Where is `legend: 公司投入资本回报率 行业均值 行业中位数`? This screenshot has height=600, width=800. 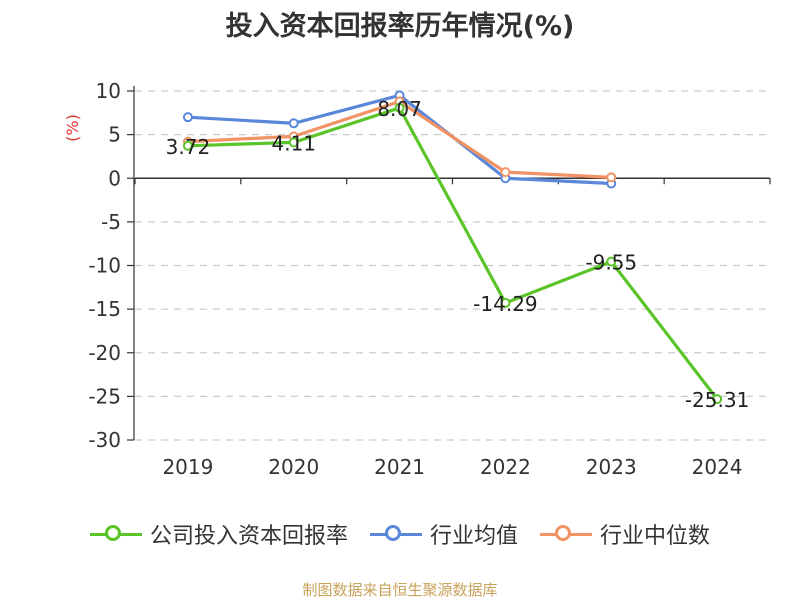 legend: 公司投入资本回报率 行业均值 行业中位数 is located at coordinates (400, 534).